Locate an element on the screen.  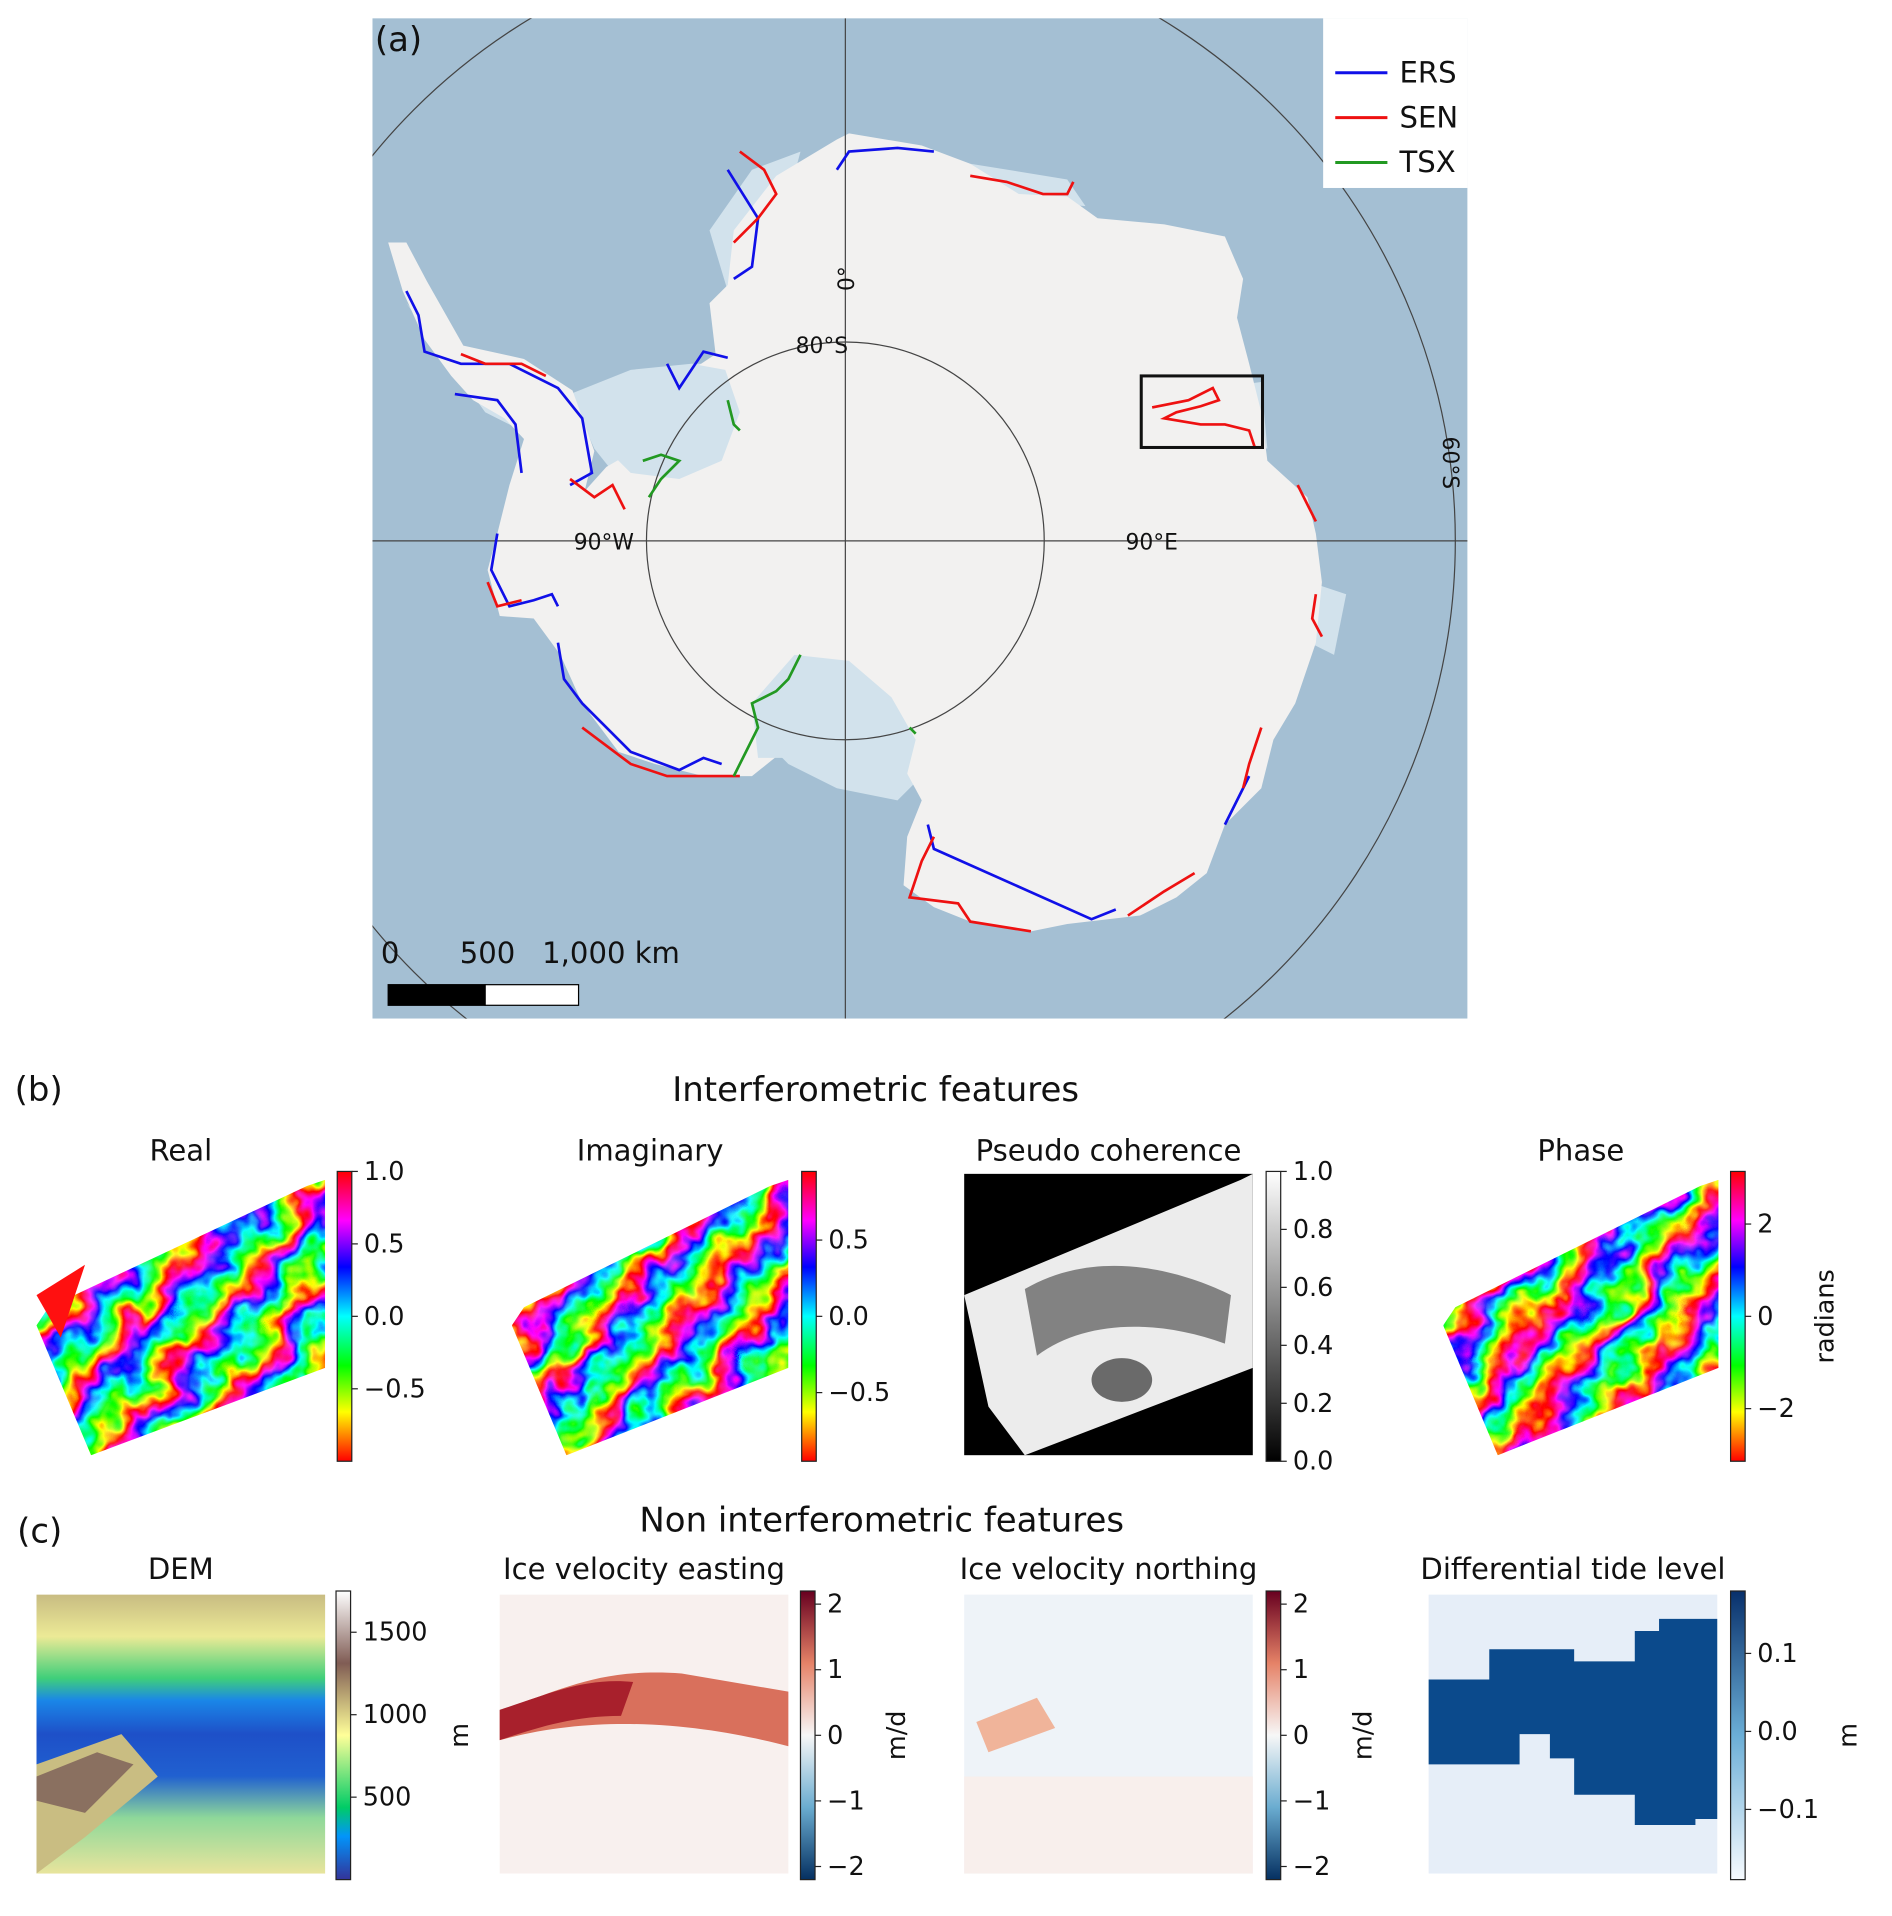
scale-label-1000: 1,000 km is located at coordinates (611, 953).